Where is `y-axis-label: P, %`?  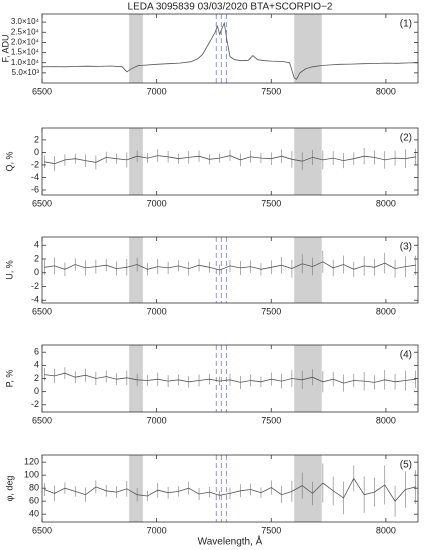 y-axis-label: P, % is located at coordinates (9, 379).